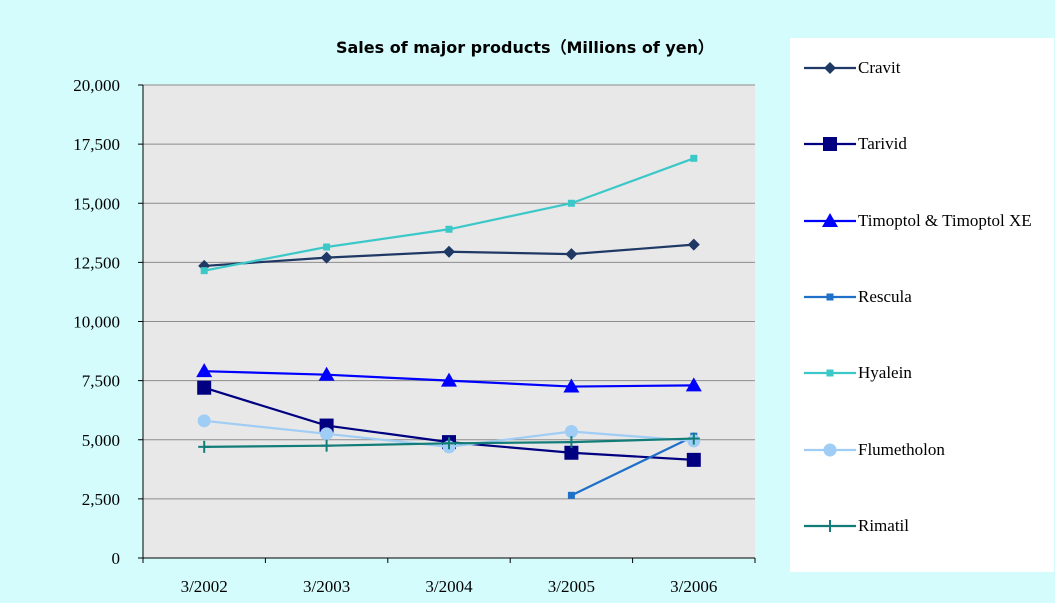 The width and height of the screenshot is (1055, 603). Describe the element at coordinates (571, 586) in the screenshot. I see `x-tick-label: 3/2005` at that location.